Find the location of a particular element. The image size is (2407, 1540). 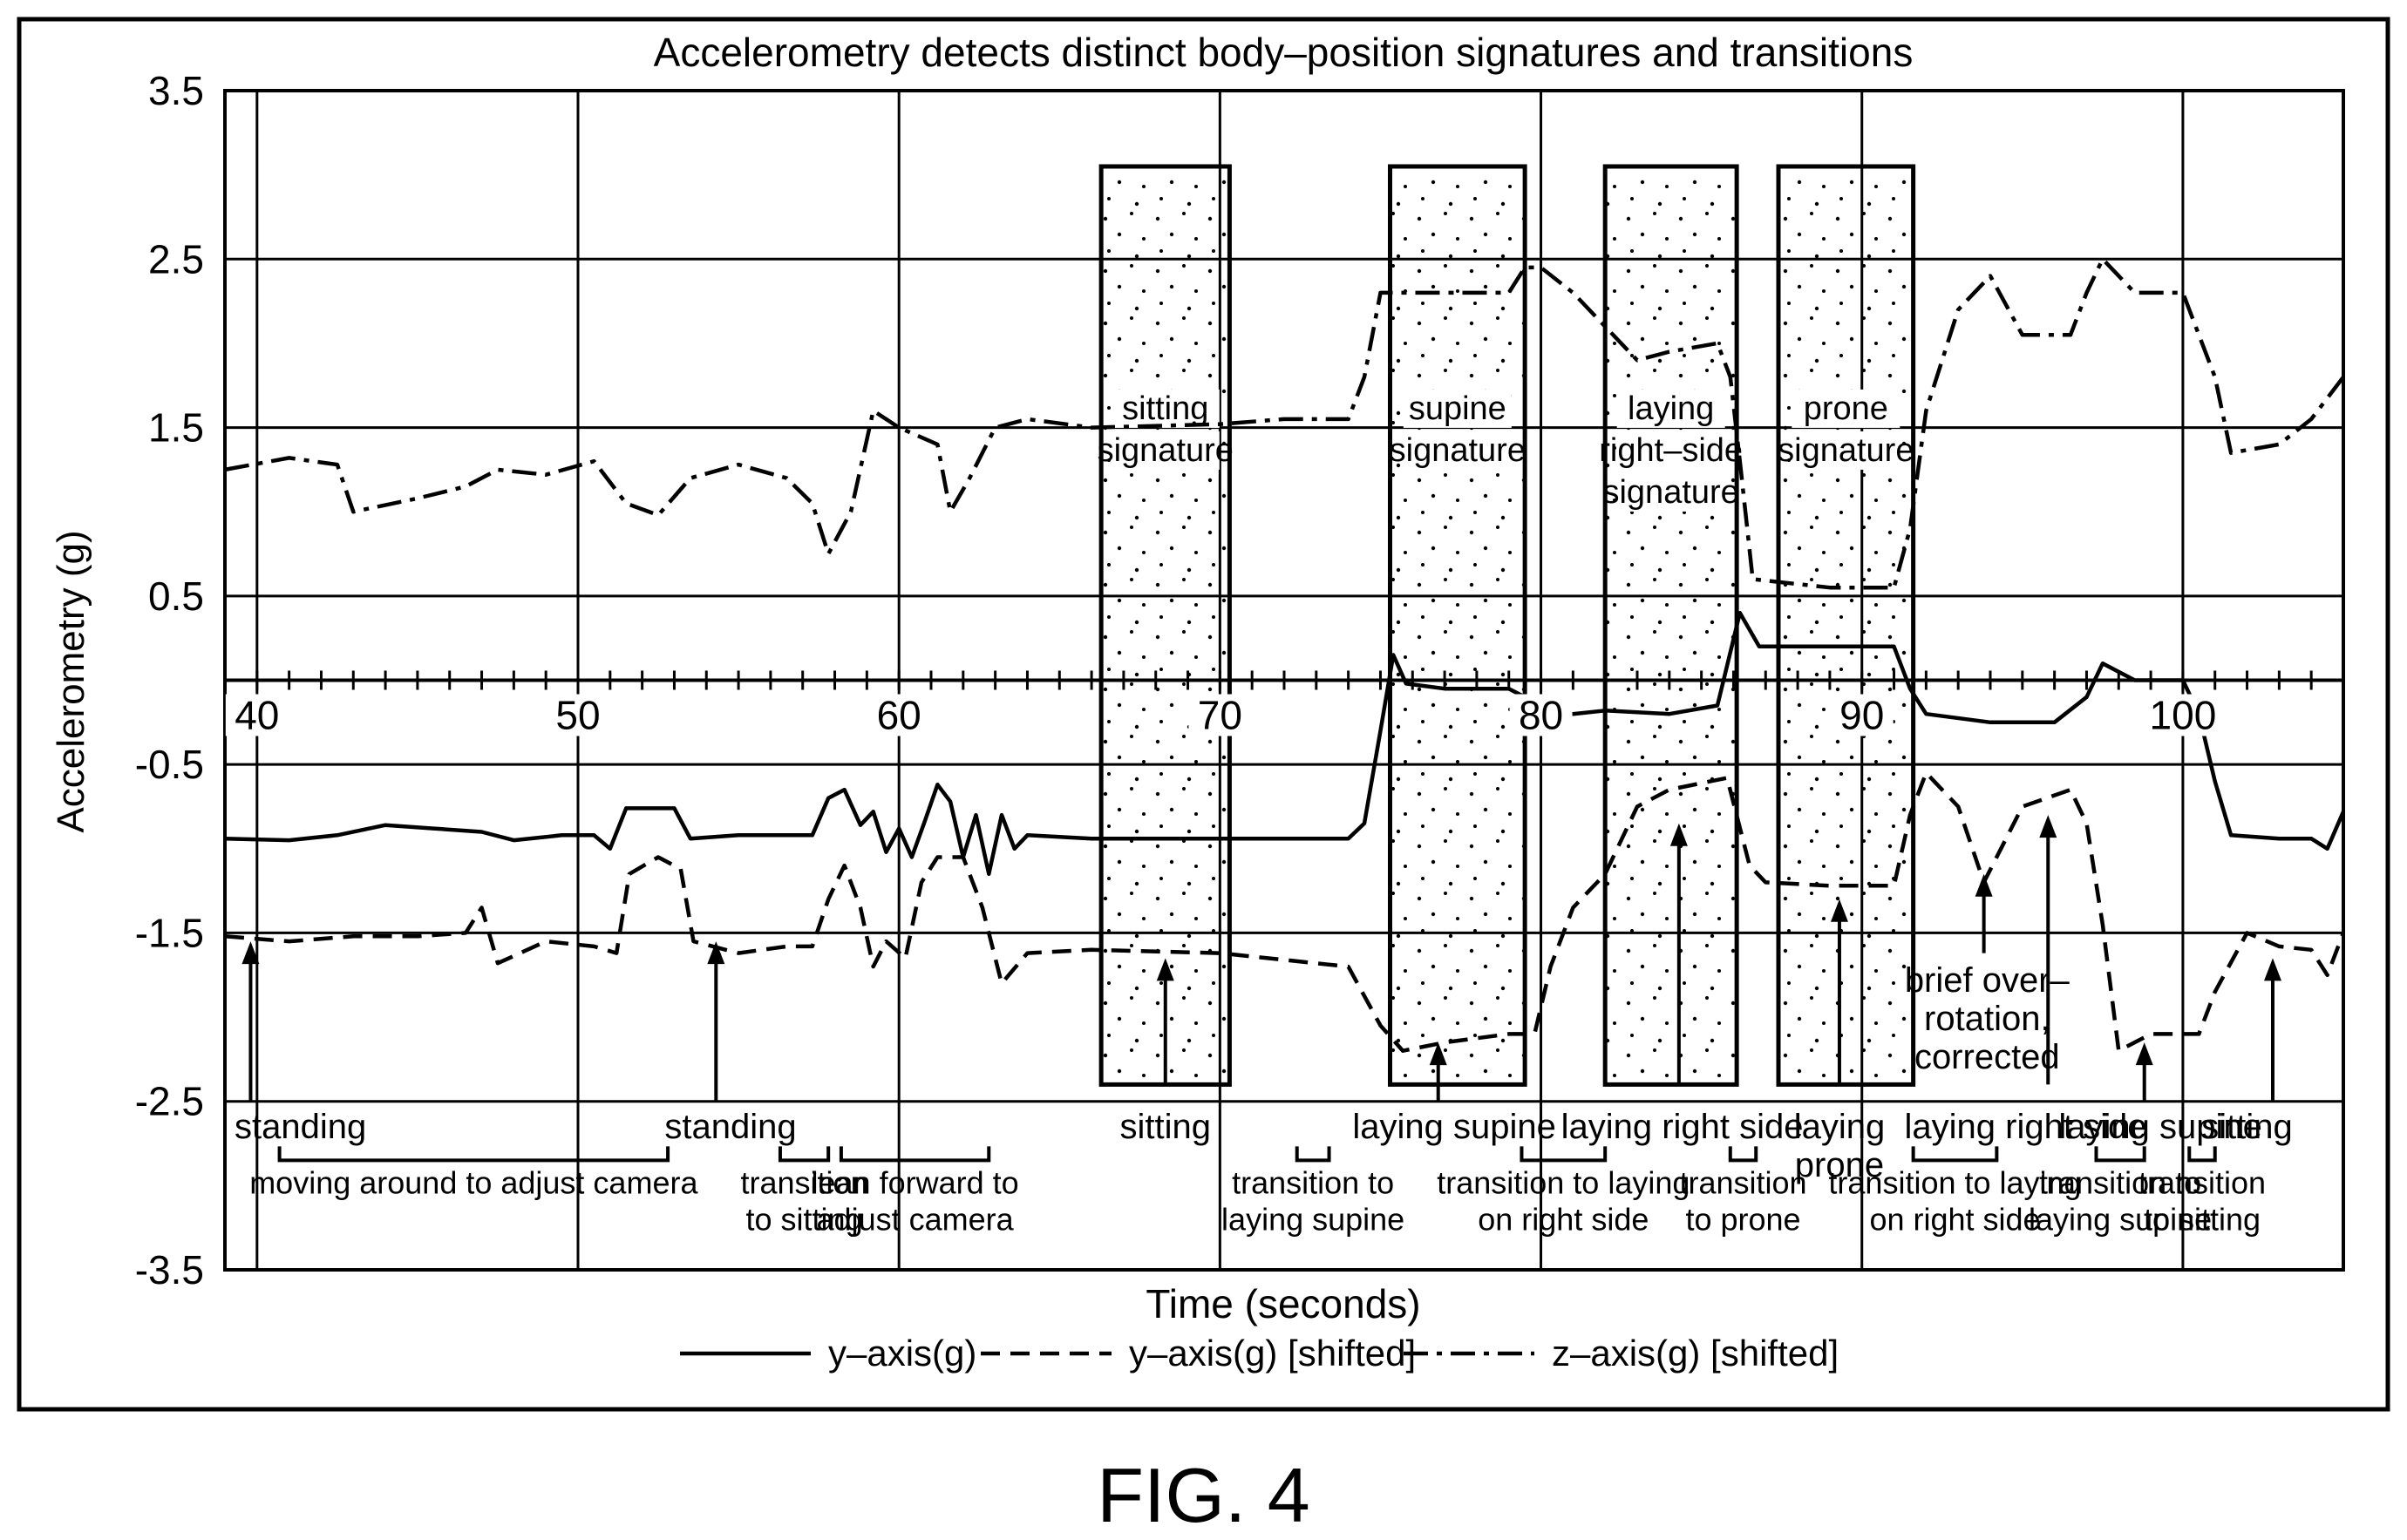

y-tick-label: 3.5 is located at coordinates (176, 90).